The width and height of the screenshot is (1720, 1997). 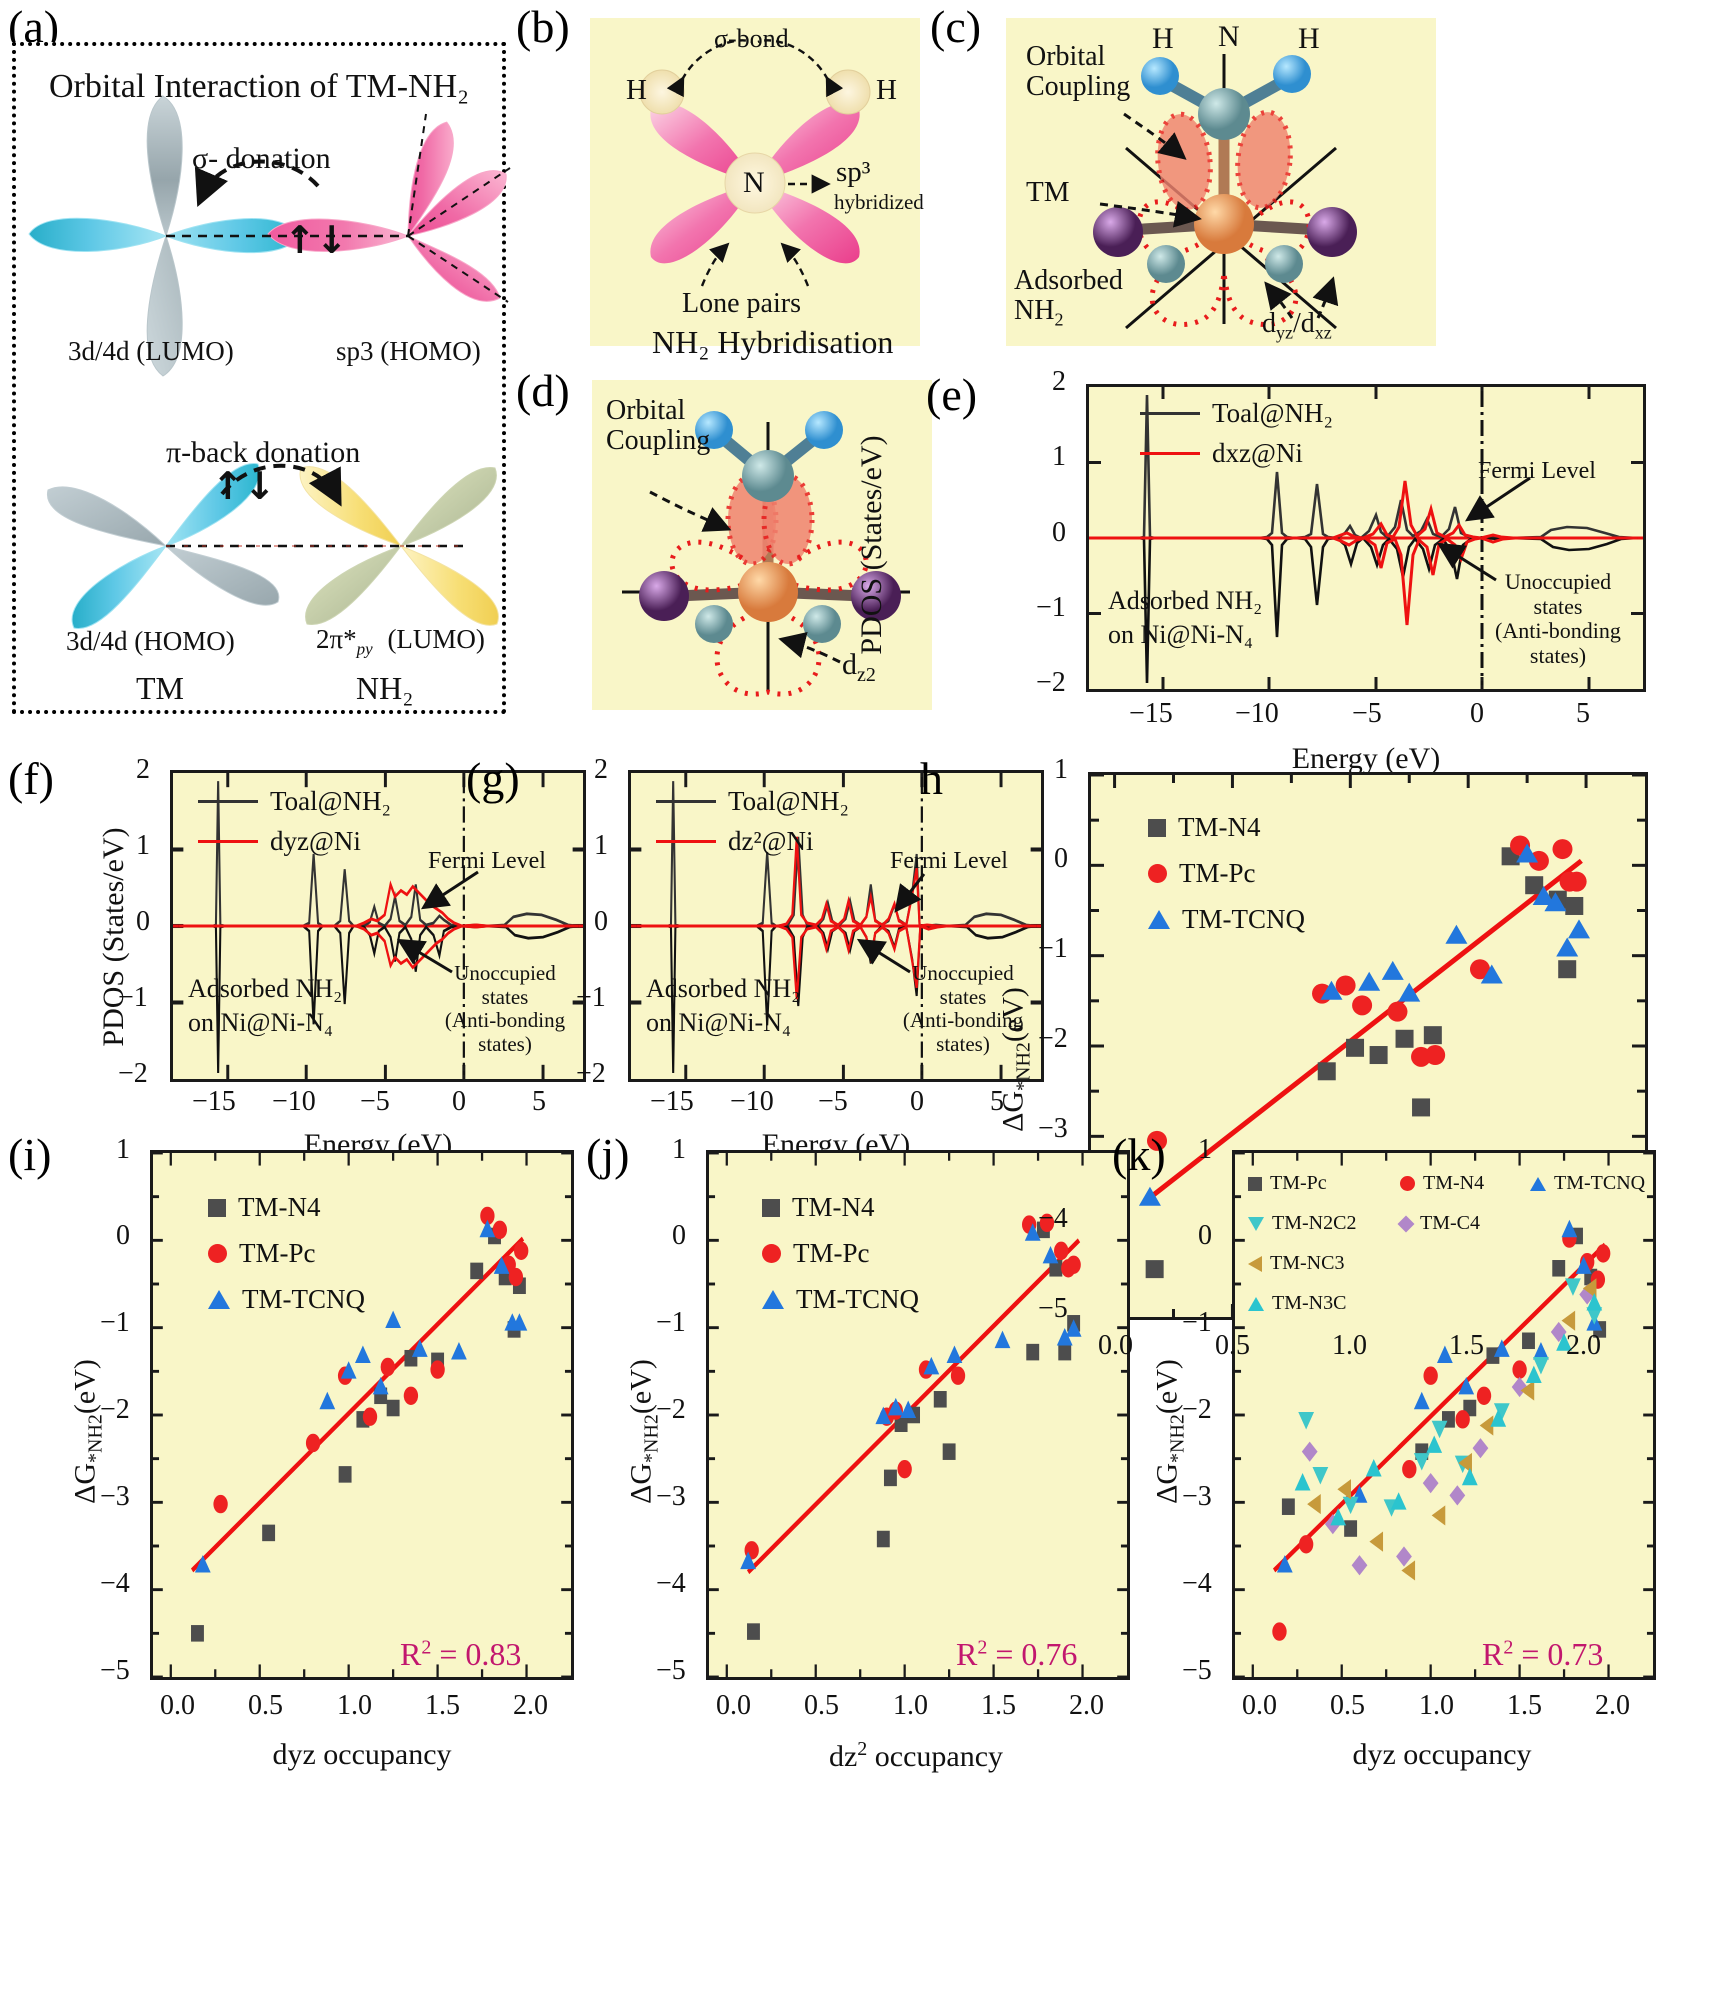 I want to click on dz2-sub: z2, so click(x=866, y=675).